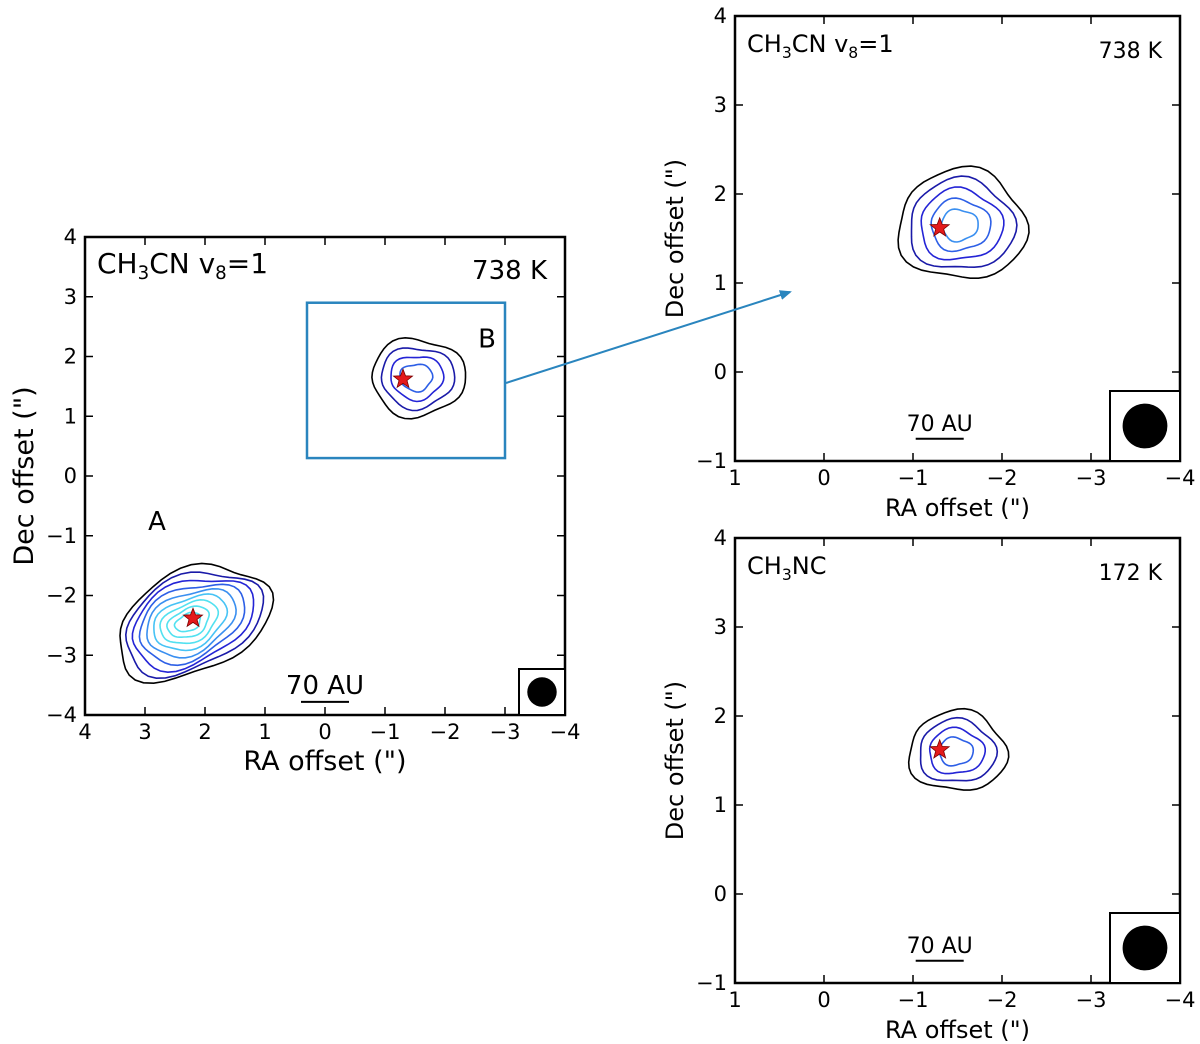  Describe the element at coordinates (648, 337) in the screenshot. I see `zoom-arrow` at that location.